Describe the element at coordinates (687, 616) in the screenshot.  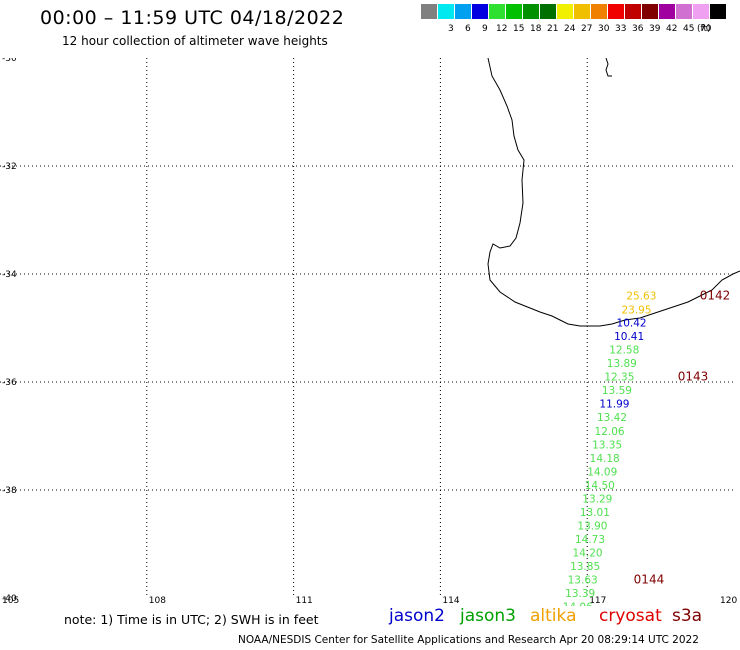
I see `legend-s3a: s3a` at that location.